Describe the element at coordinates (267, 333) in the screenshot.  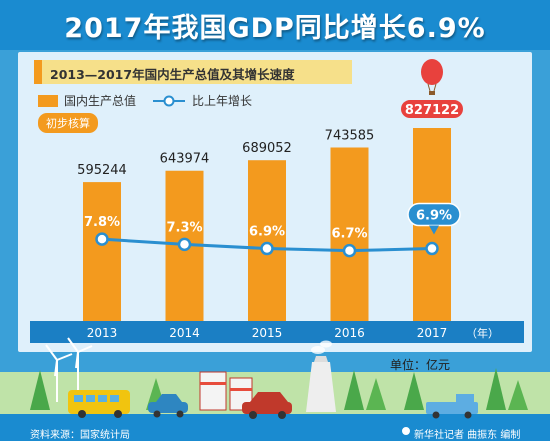
I see `x-tick-label: 2015` at that location.